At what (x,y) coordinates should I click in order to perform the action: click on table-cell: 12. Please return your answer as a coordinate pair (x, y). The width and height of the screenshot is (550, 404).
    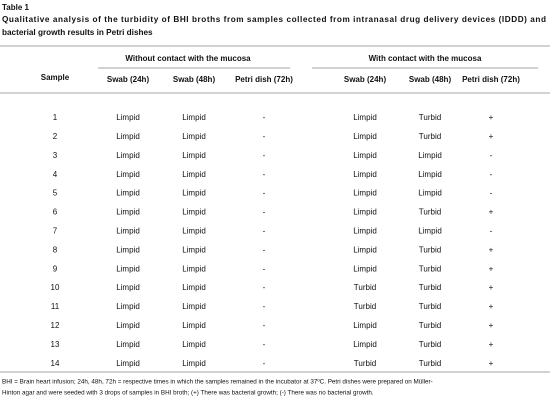
    Looking at the image, I should click on (55, 325).